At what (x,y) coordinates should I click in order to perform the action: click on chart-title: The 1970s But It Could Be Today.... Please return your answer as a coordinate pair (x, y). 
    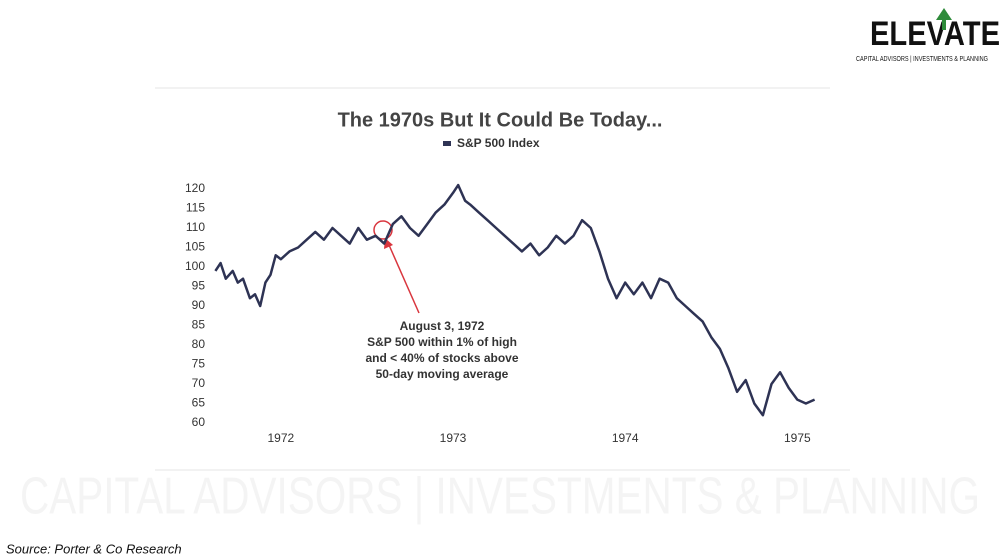
    Looking at the image, I should click on (500, 120).